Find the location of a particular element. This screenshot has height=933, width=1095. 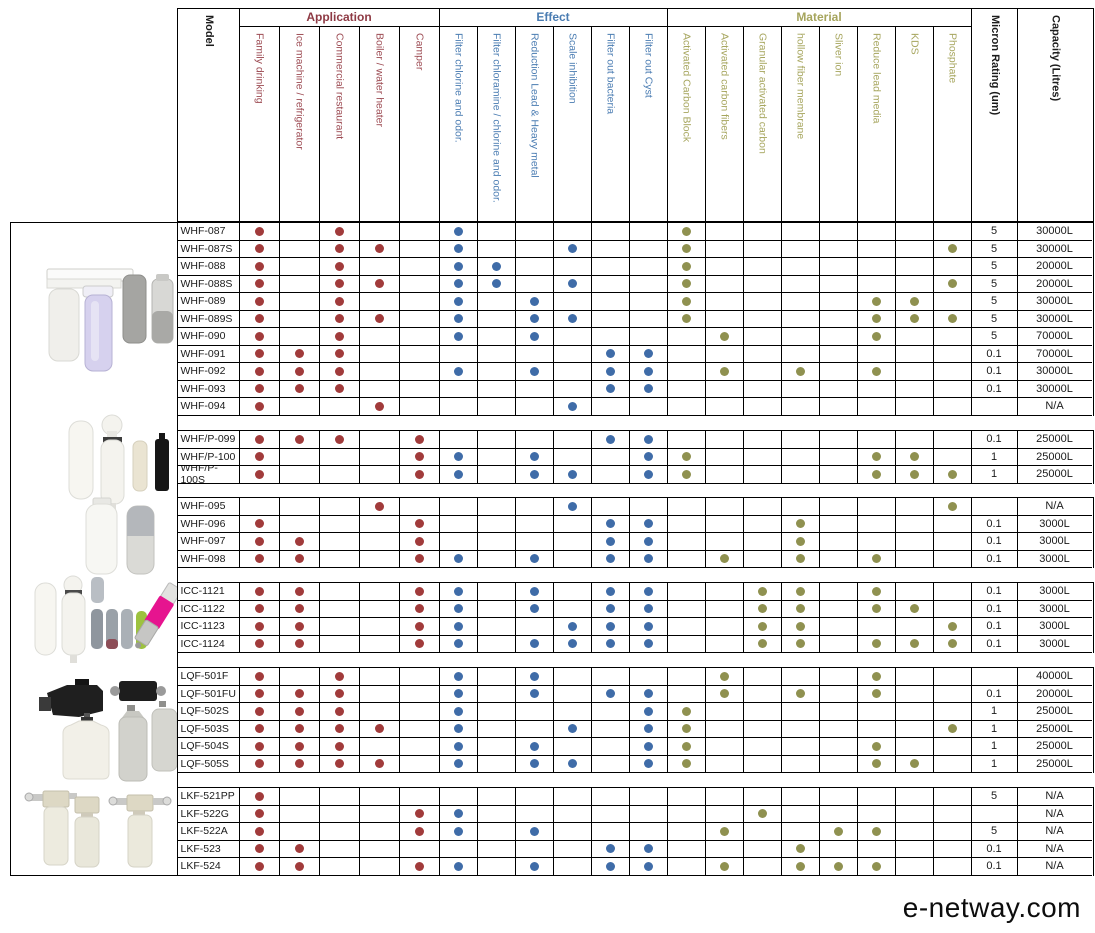

capacity-value: N/A is located at coordinates (1054, 832).